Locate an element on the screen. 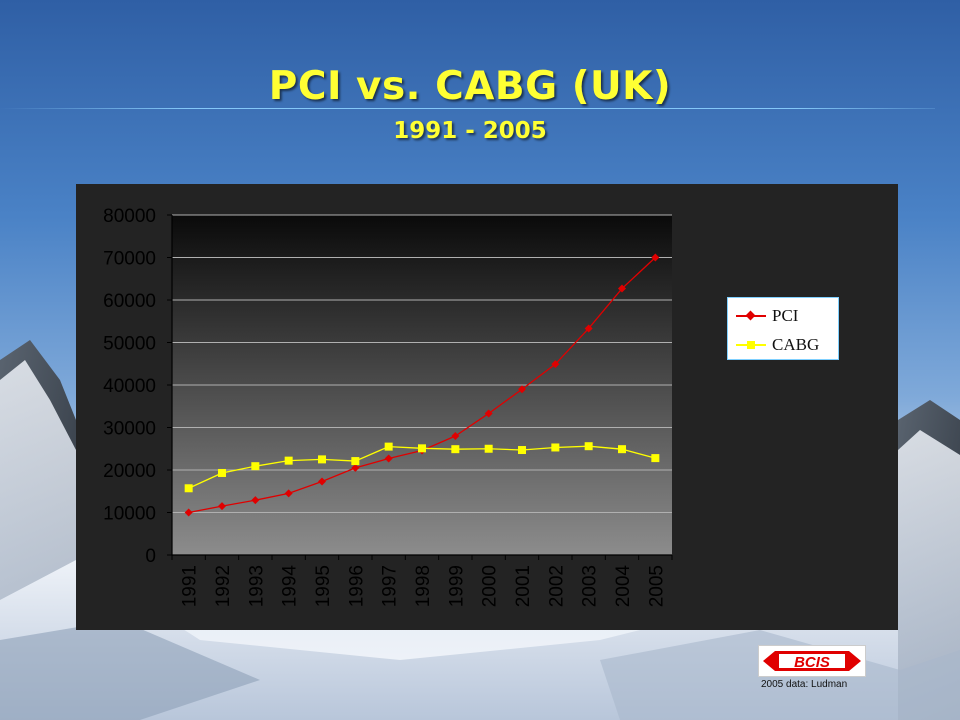 The image size is (960, 720). x-tick-label: 1992 is located at coordinates (223, 586).